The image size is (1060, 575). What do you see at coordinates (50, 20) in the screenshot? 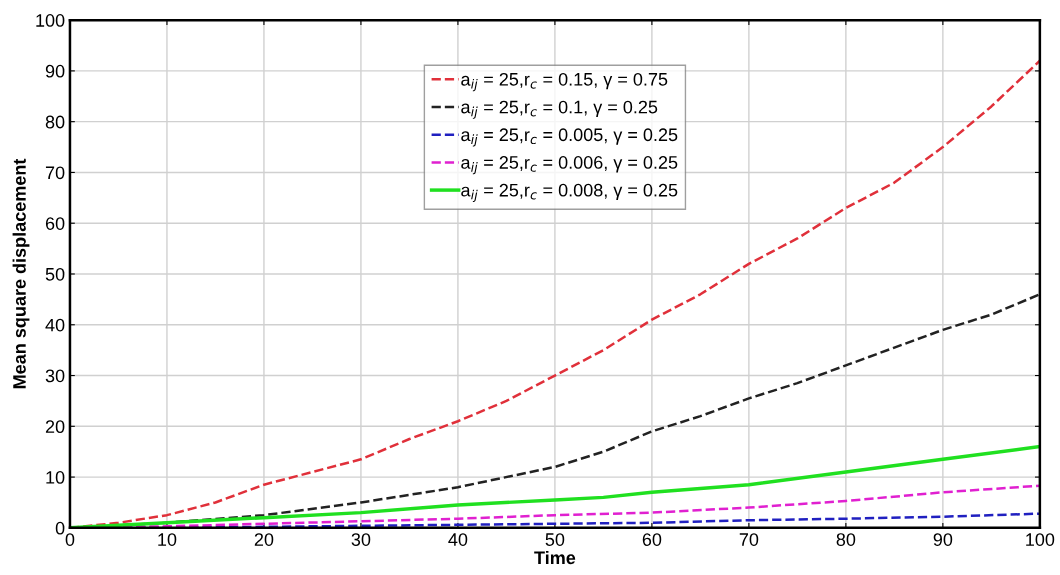
I see `y-tick-label: 100` at bounding box center [50, 20].